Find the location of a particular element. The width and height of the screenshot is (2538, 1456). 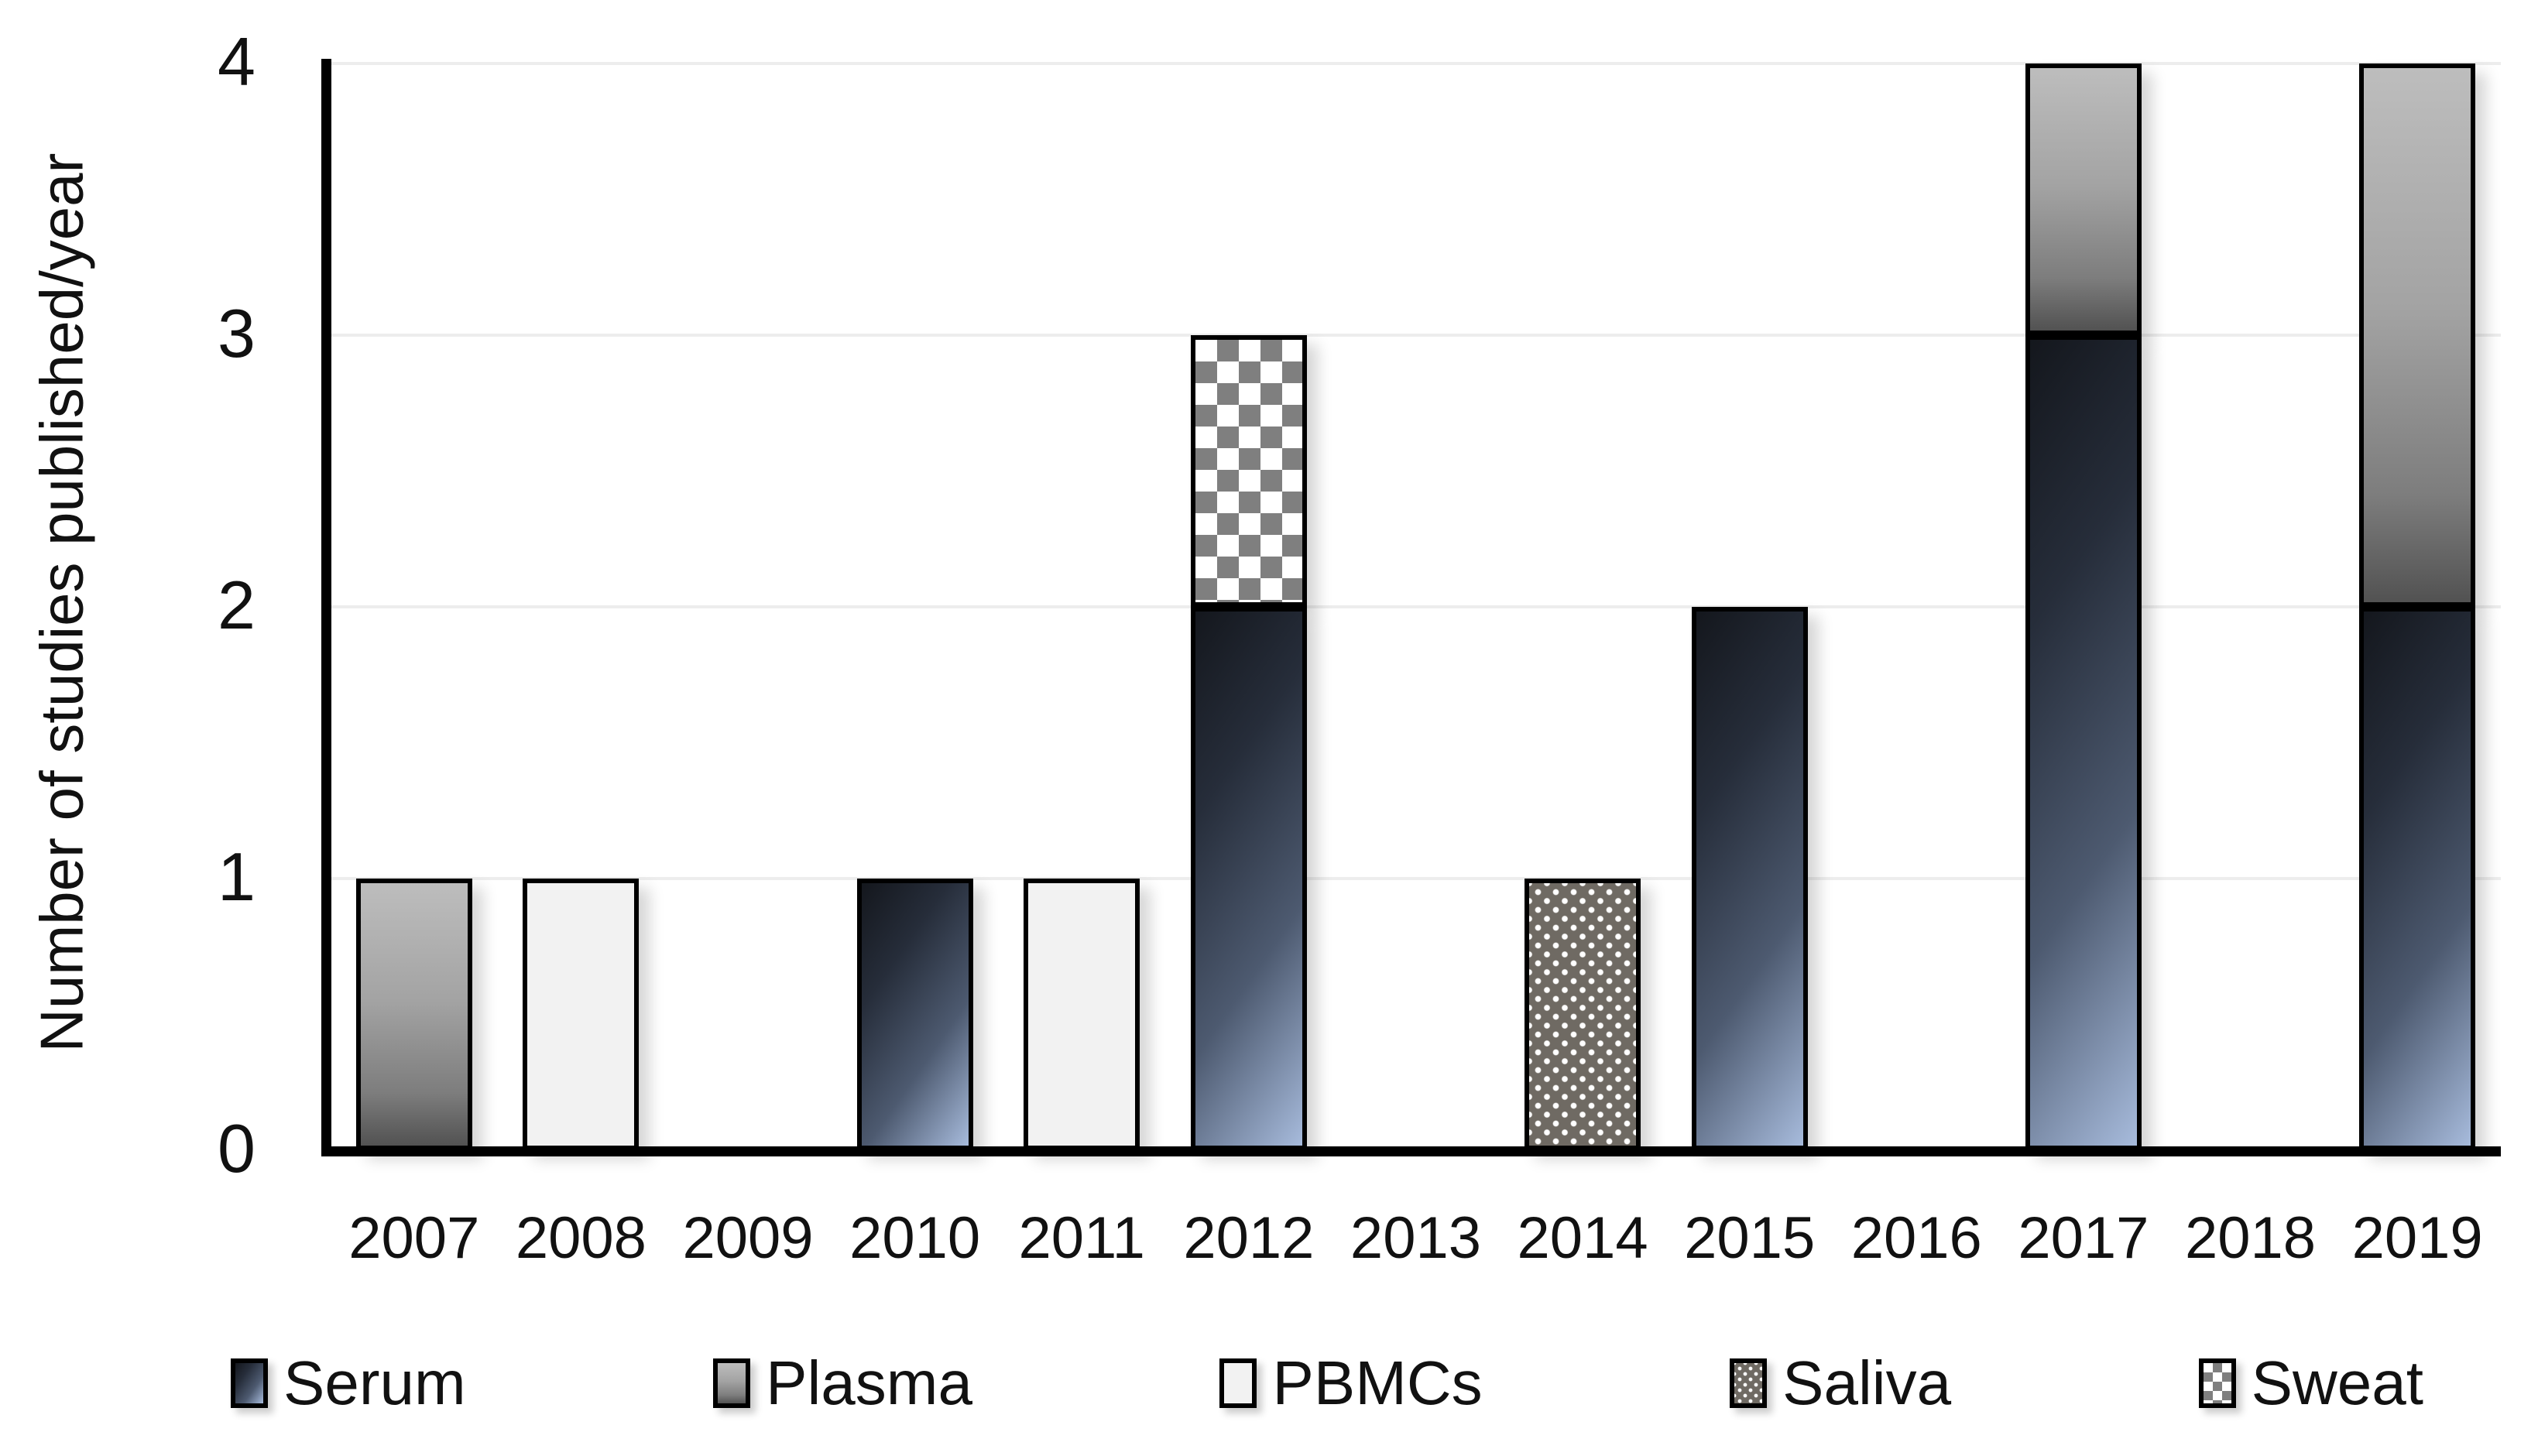

bar-segment-2011-pbmcs is located at coordinates (1082, 1015).